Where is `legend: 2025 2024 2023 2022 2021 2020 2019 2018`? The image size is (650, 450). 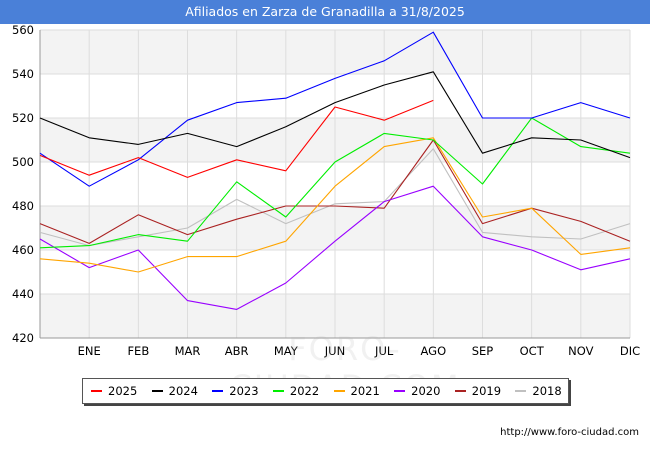 legend: 2025 2024 2023 2022 2021 2020 2019 2018 is located at coordinates (325, 391).